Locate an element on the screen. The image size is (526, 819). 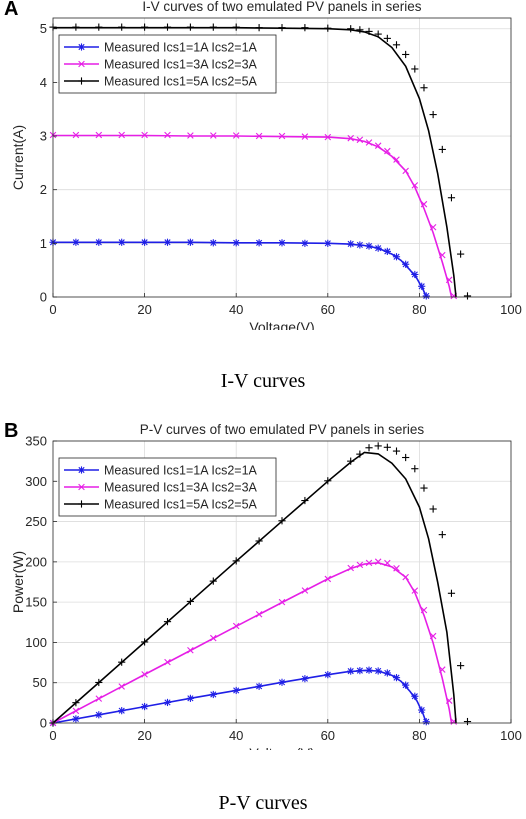
caption-a: I-V curves is located at coordinates (263, 381).